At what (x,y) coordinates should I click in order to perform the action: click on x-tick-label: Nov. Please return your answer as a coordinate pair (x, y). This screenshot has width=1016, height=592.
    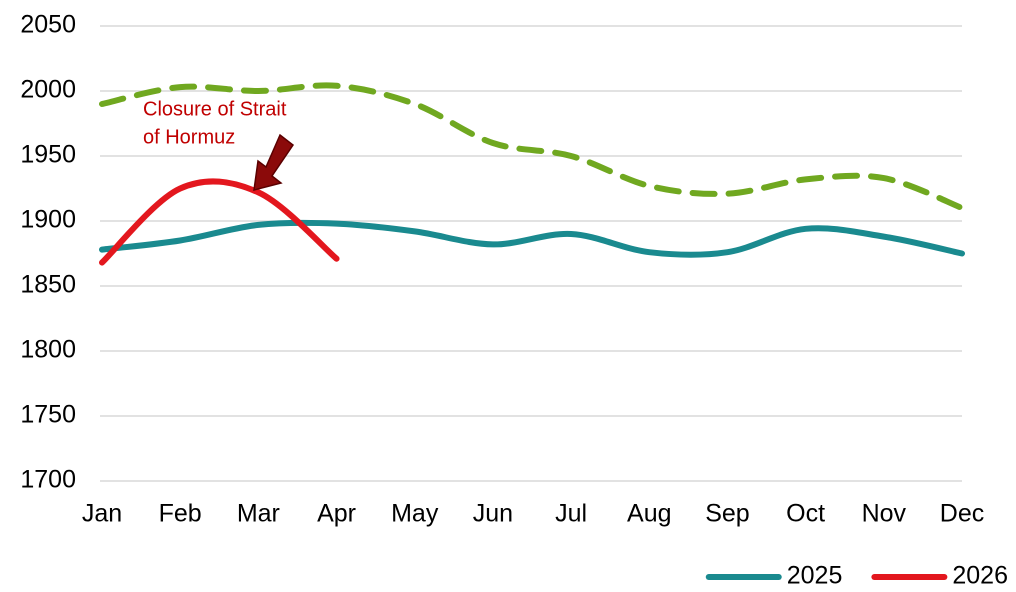
    Looking at the image, I should click on (884, 514).